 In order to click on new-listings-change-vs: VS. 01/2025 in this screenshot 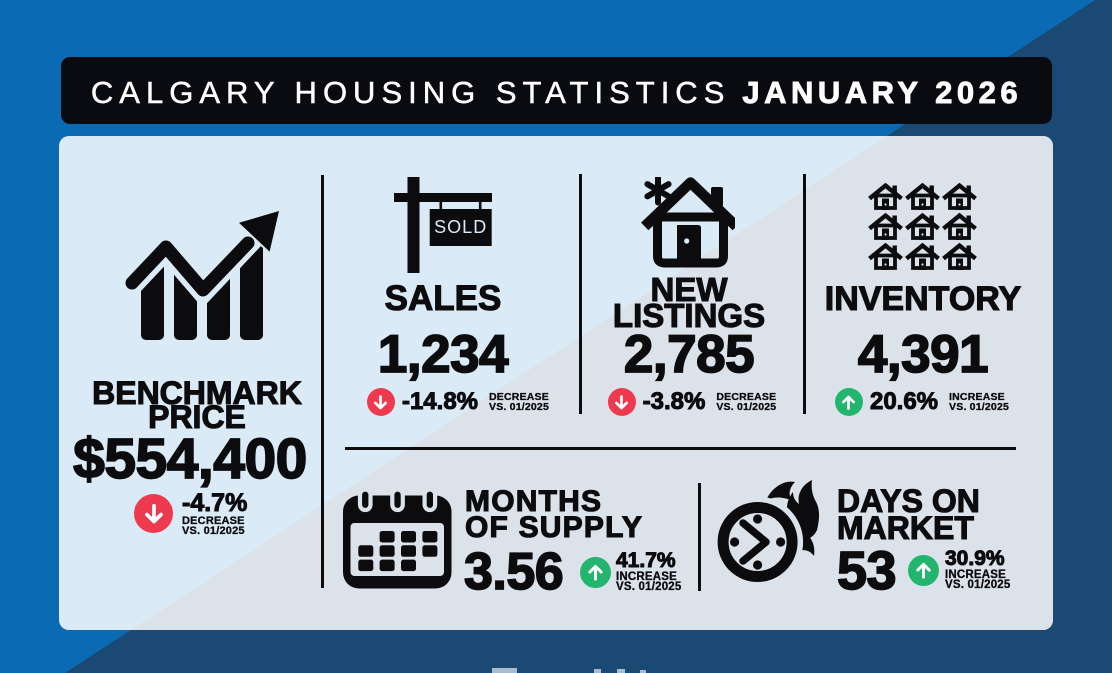, I will do `click(746, 407)`.